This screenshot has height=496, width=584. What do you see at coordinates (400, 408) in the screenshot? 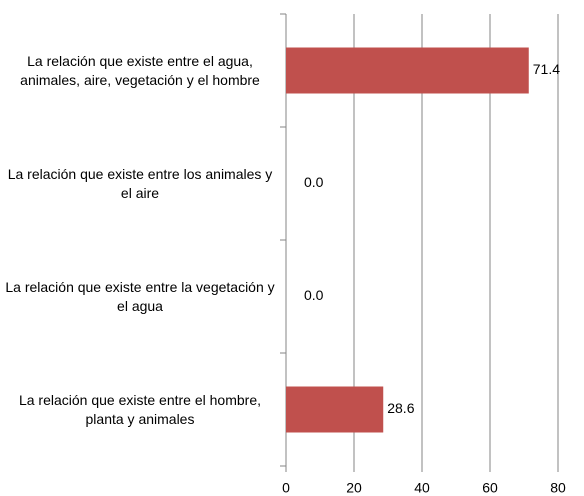
I see `value-label: 28.6` at bounding box center [400, 408].